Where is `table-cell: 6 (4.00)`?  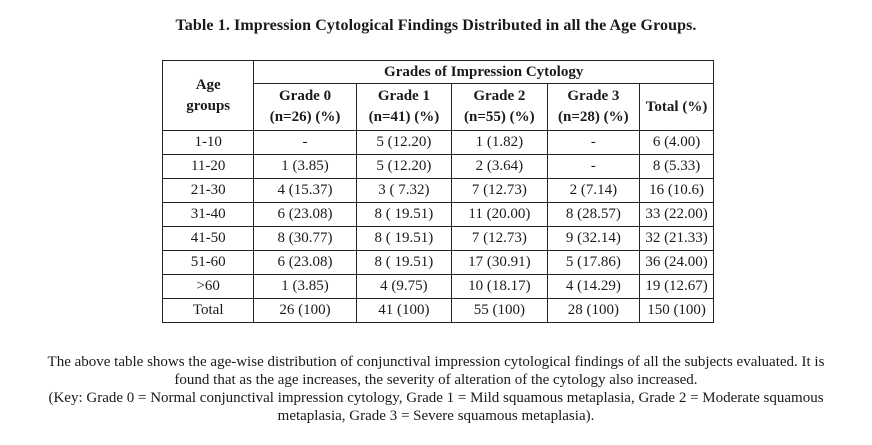 table-cell: 6 (4.00) is located at coordinates (676, 142).